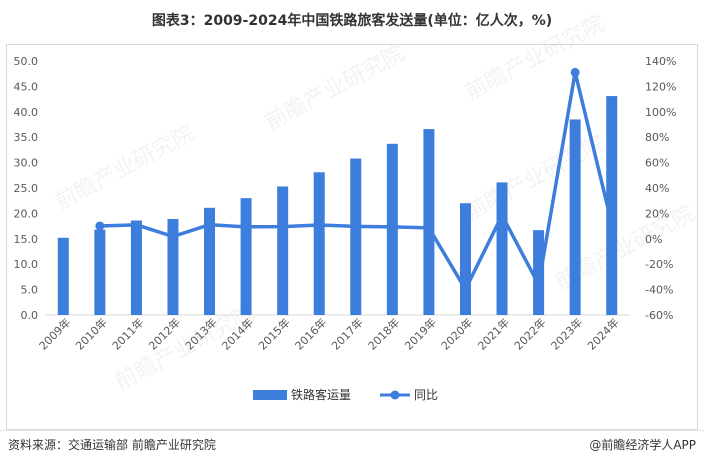  I want to click on y-left-tick-label: 30.0, so click(26, 163).